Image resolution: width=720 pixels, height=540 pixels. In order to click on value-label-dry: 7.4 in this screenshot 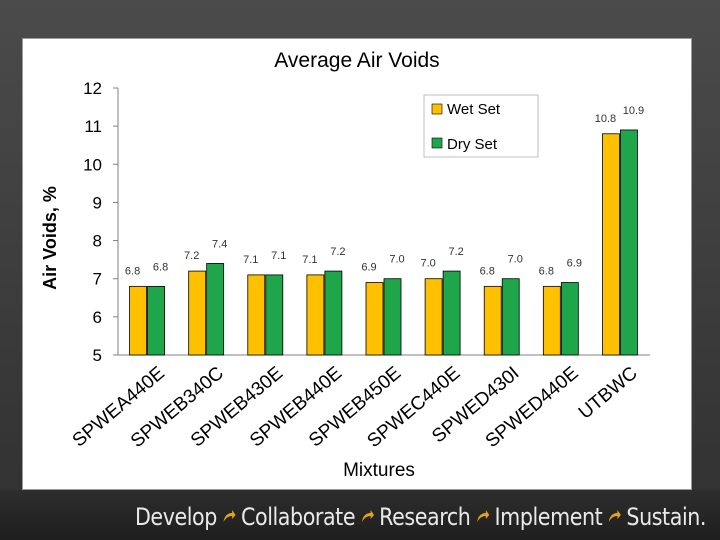, I will do `click(219, 244)`.